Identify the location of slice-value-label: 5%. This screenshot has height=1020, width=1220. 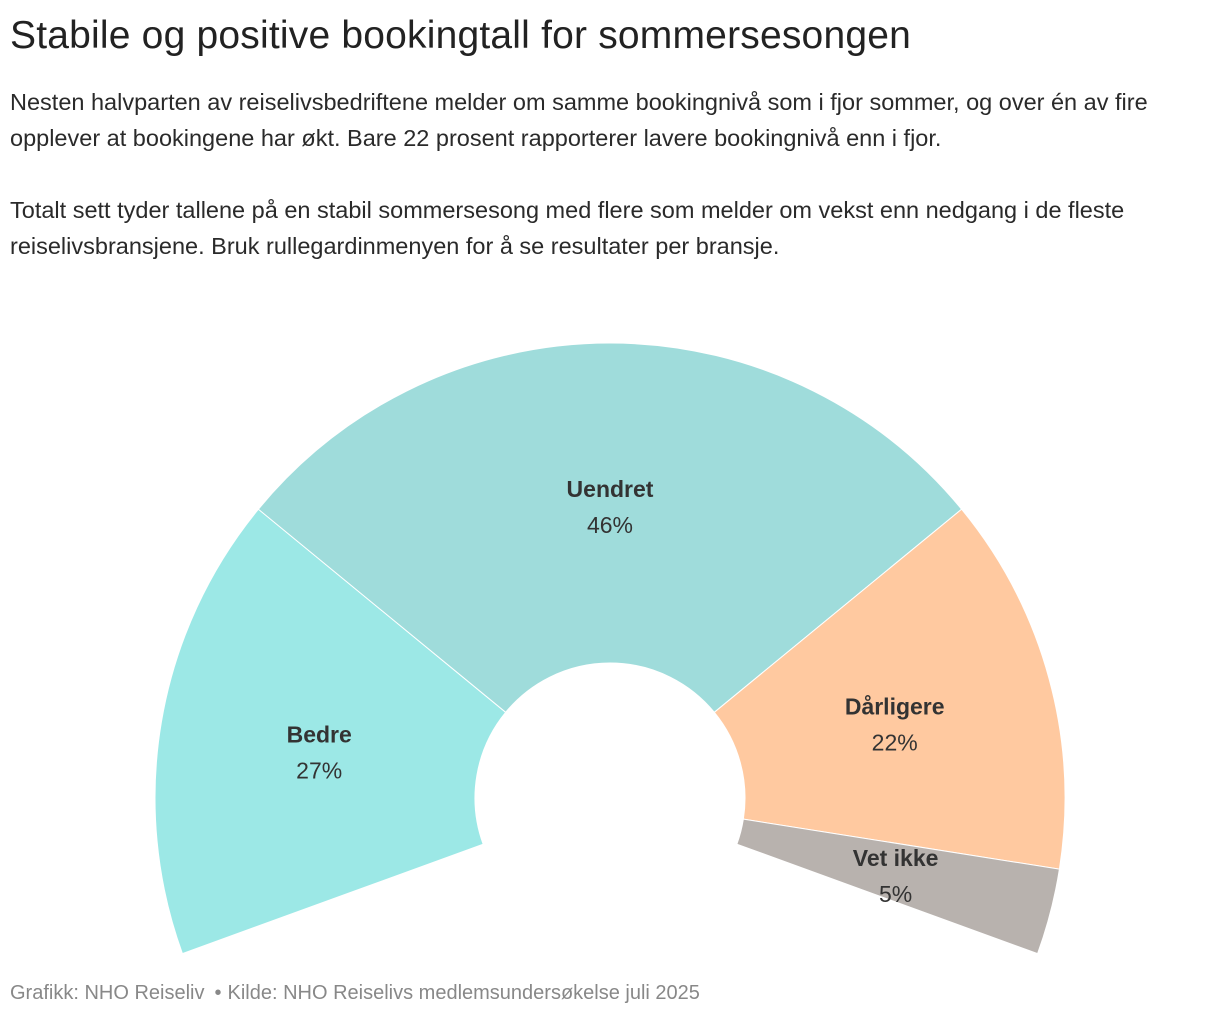
(895, 894).